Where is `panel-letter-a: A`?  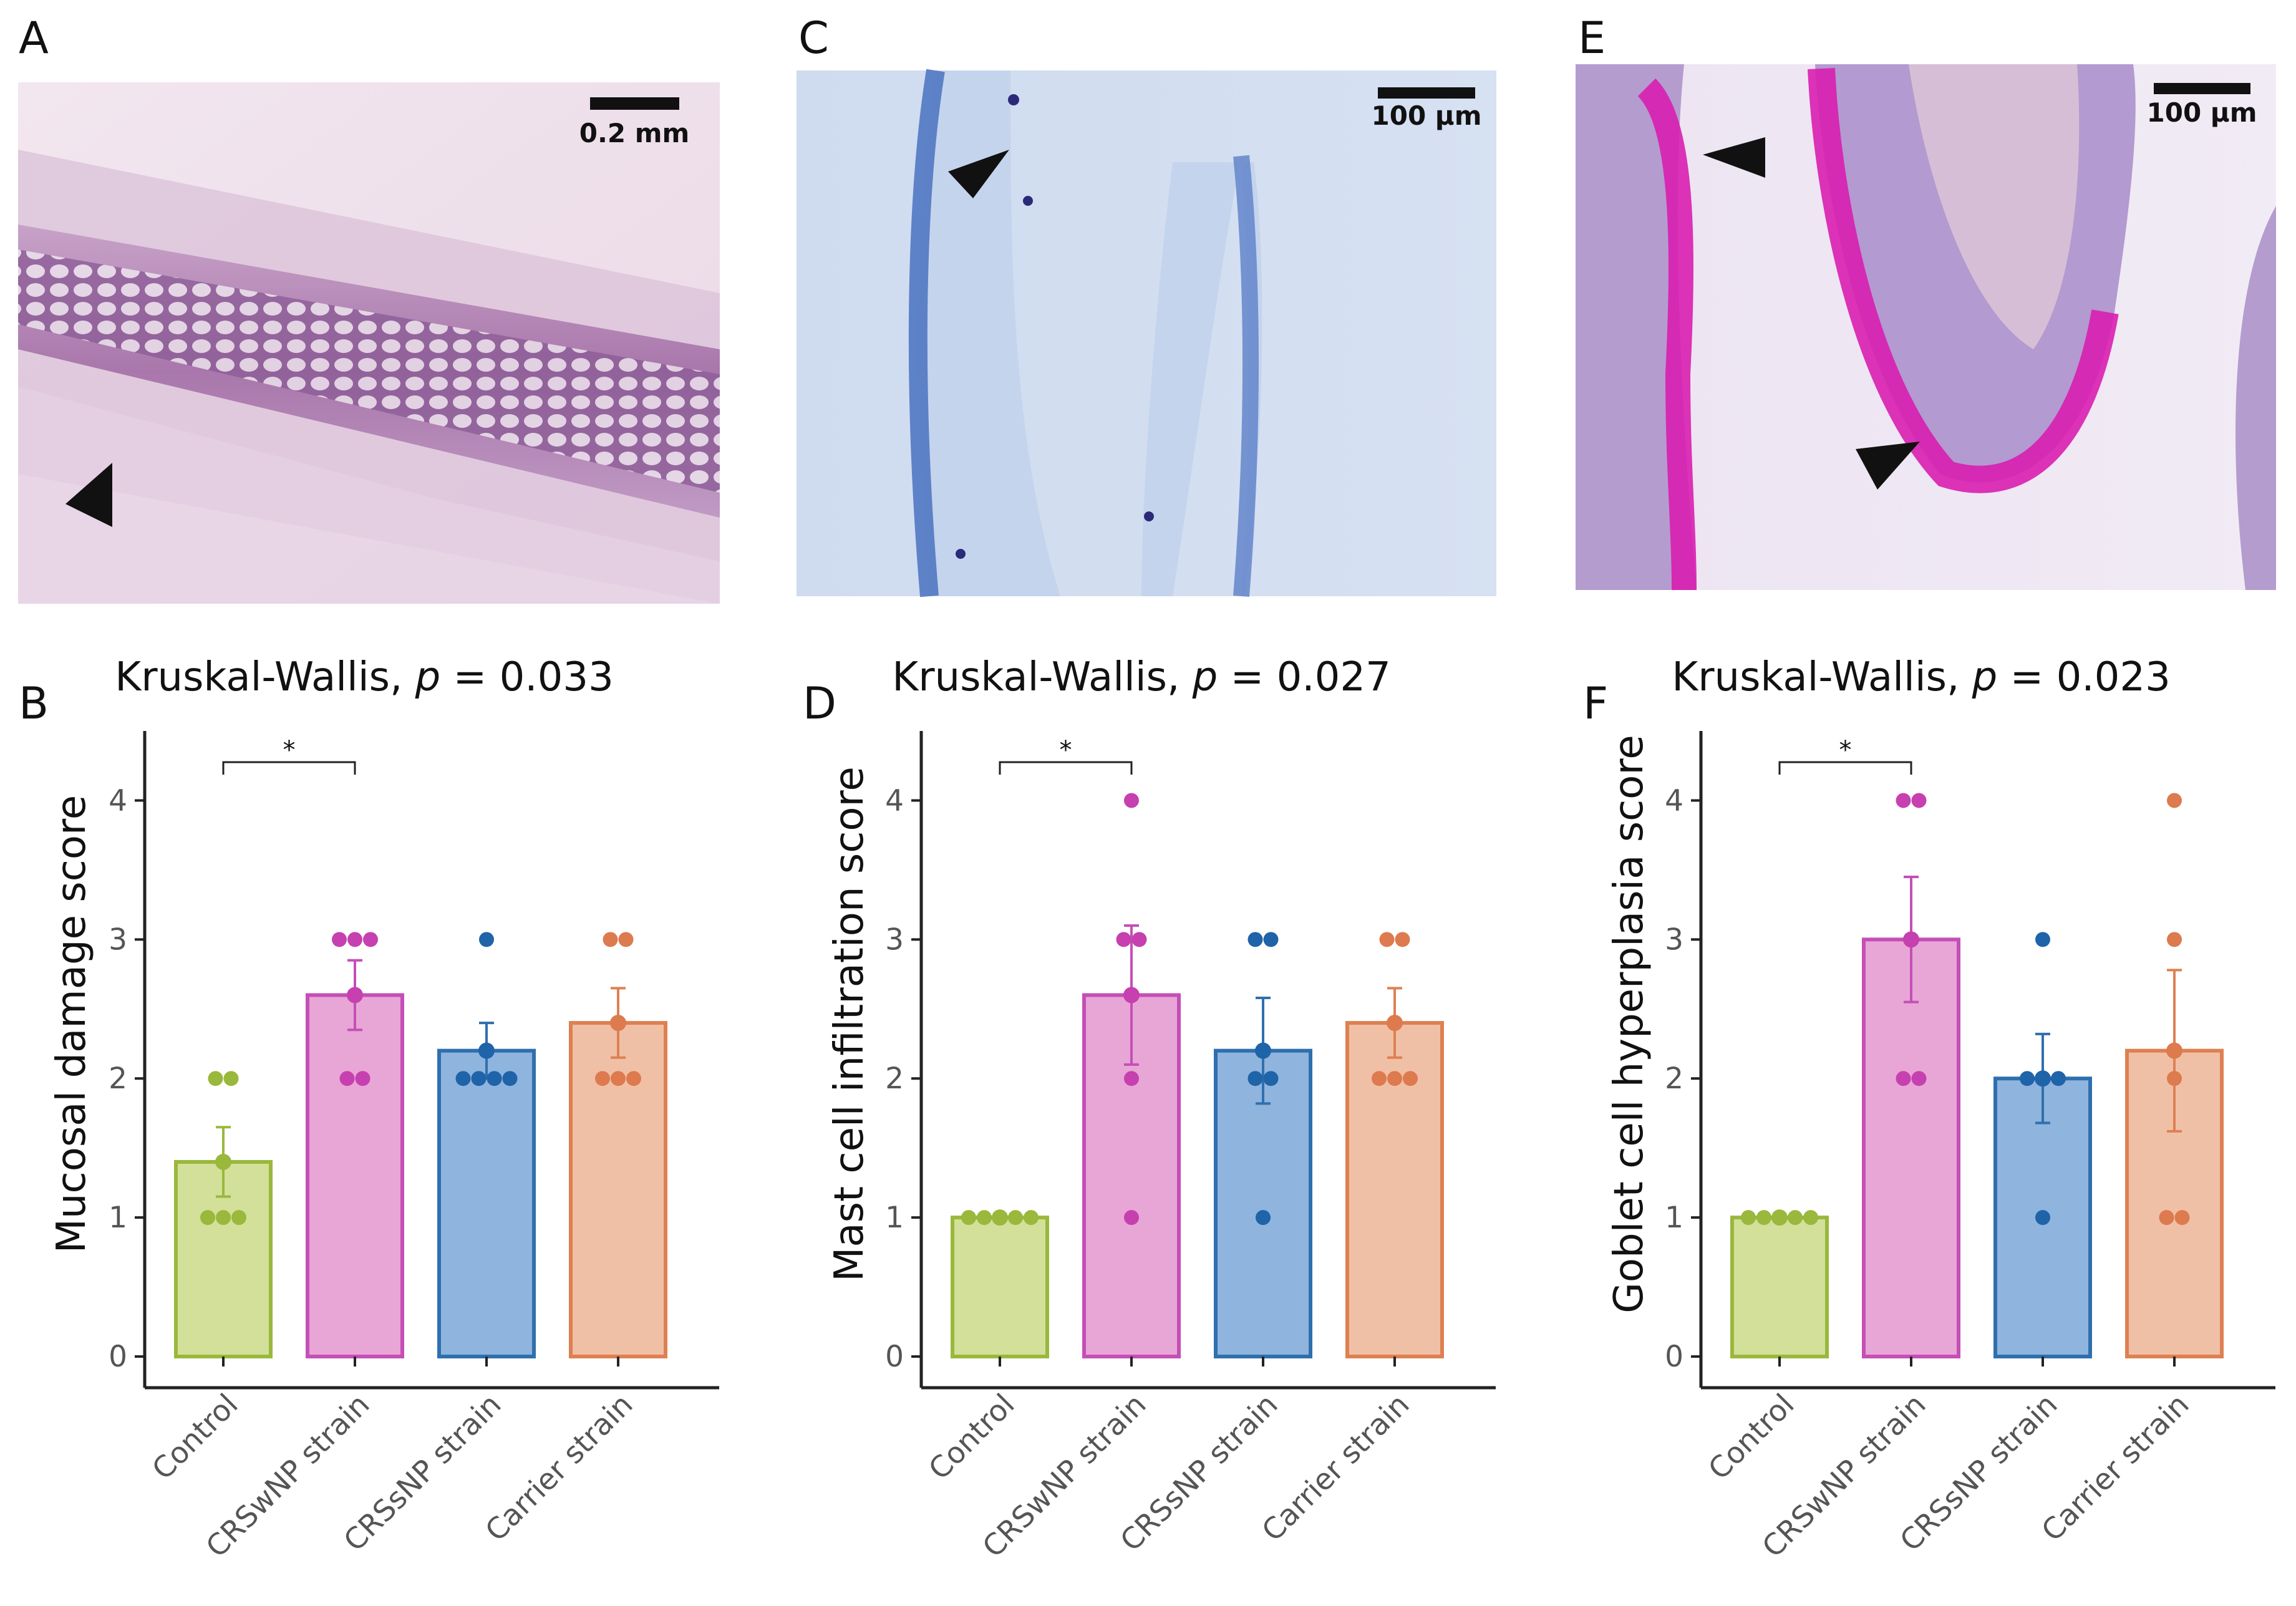
panel-letter-a: A is located at coordinates (34, 38).